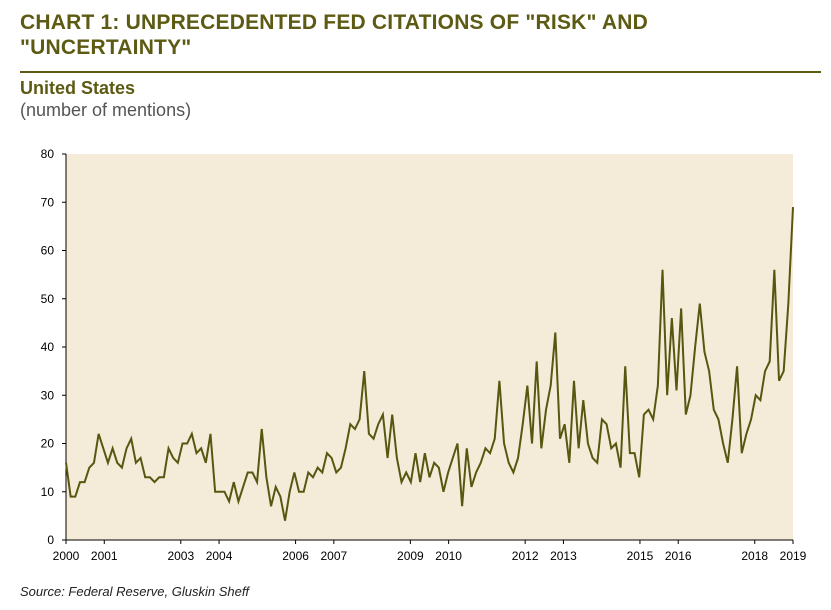 The image size is (831, 610). I want to click on y-tick-label: 80, so click(48, 154).